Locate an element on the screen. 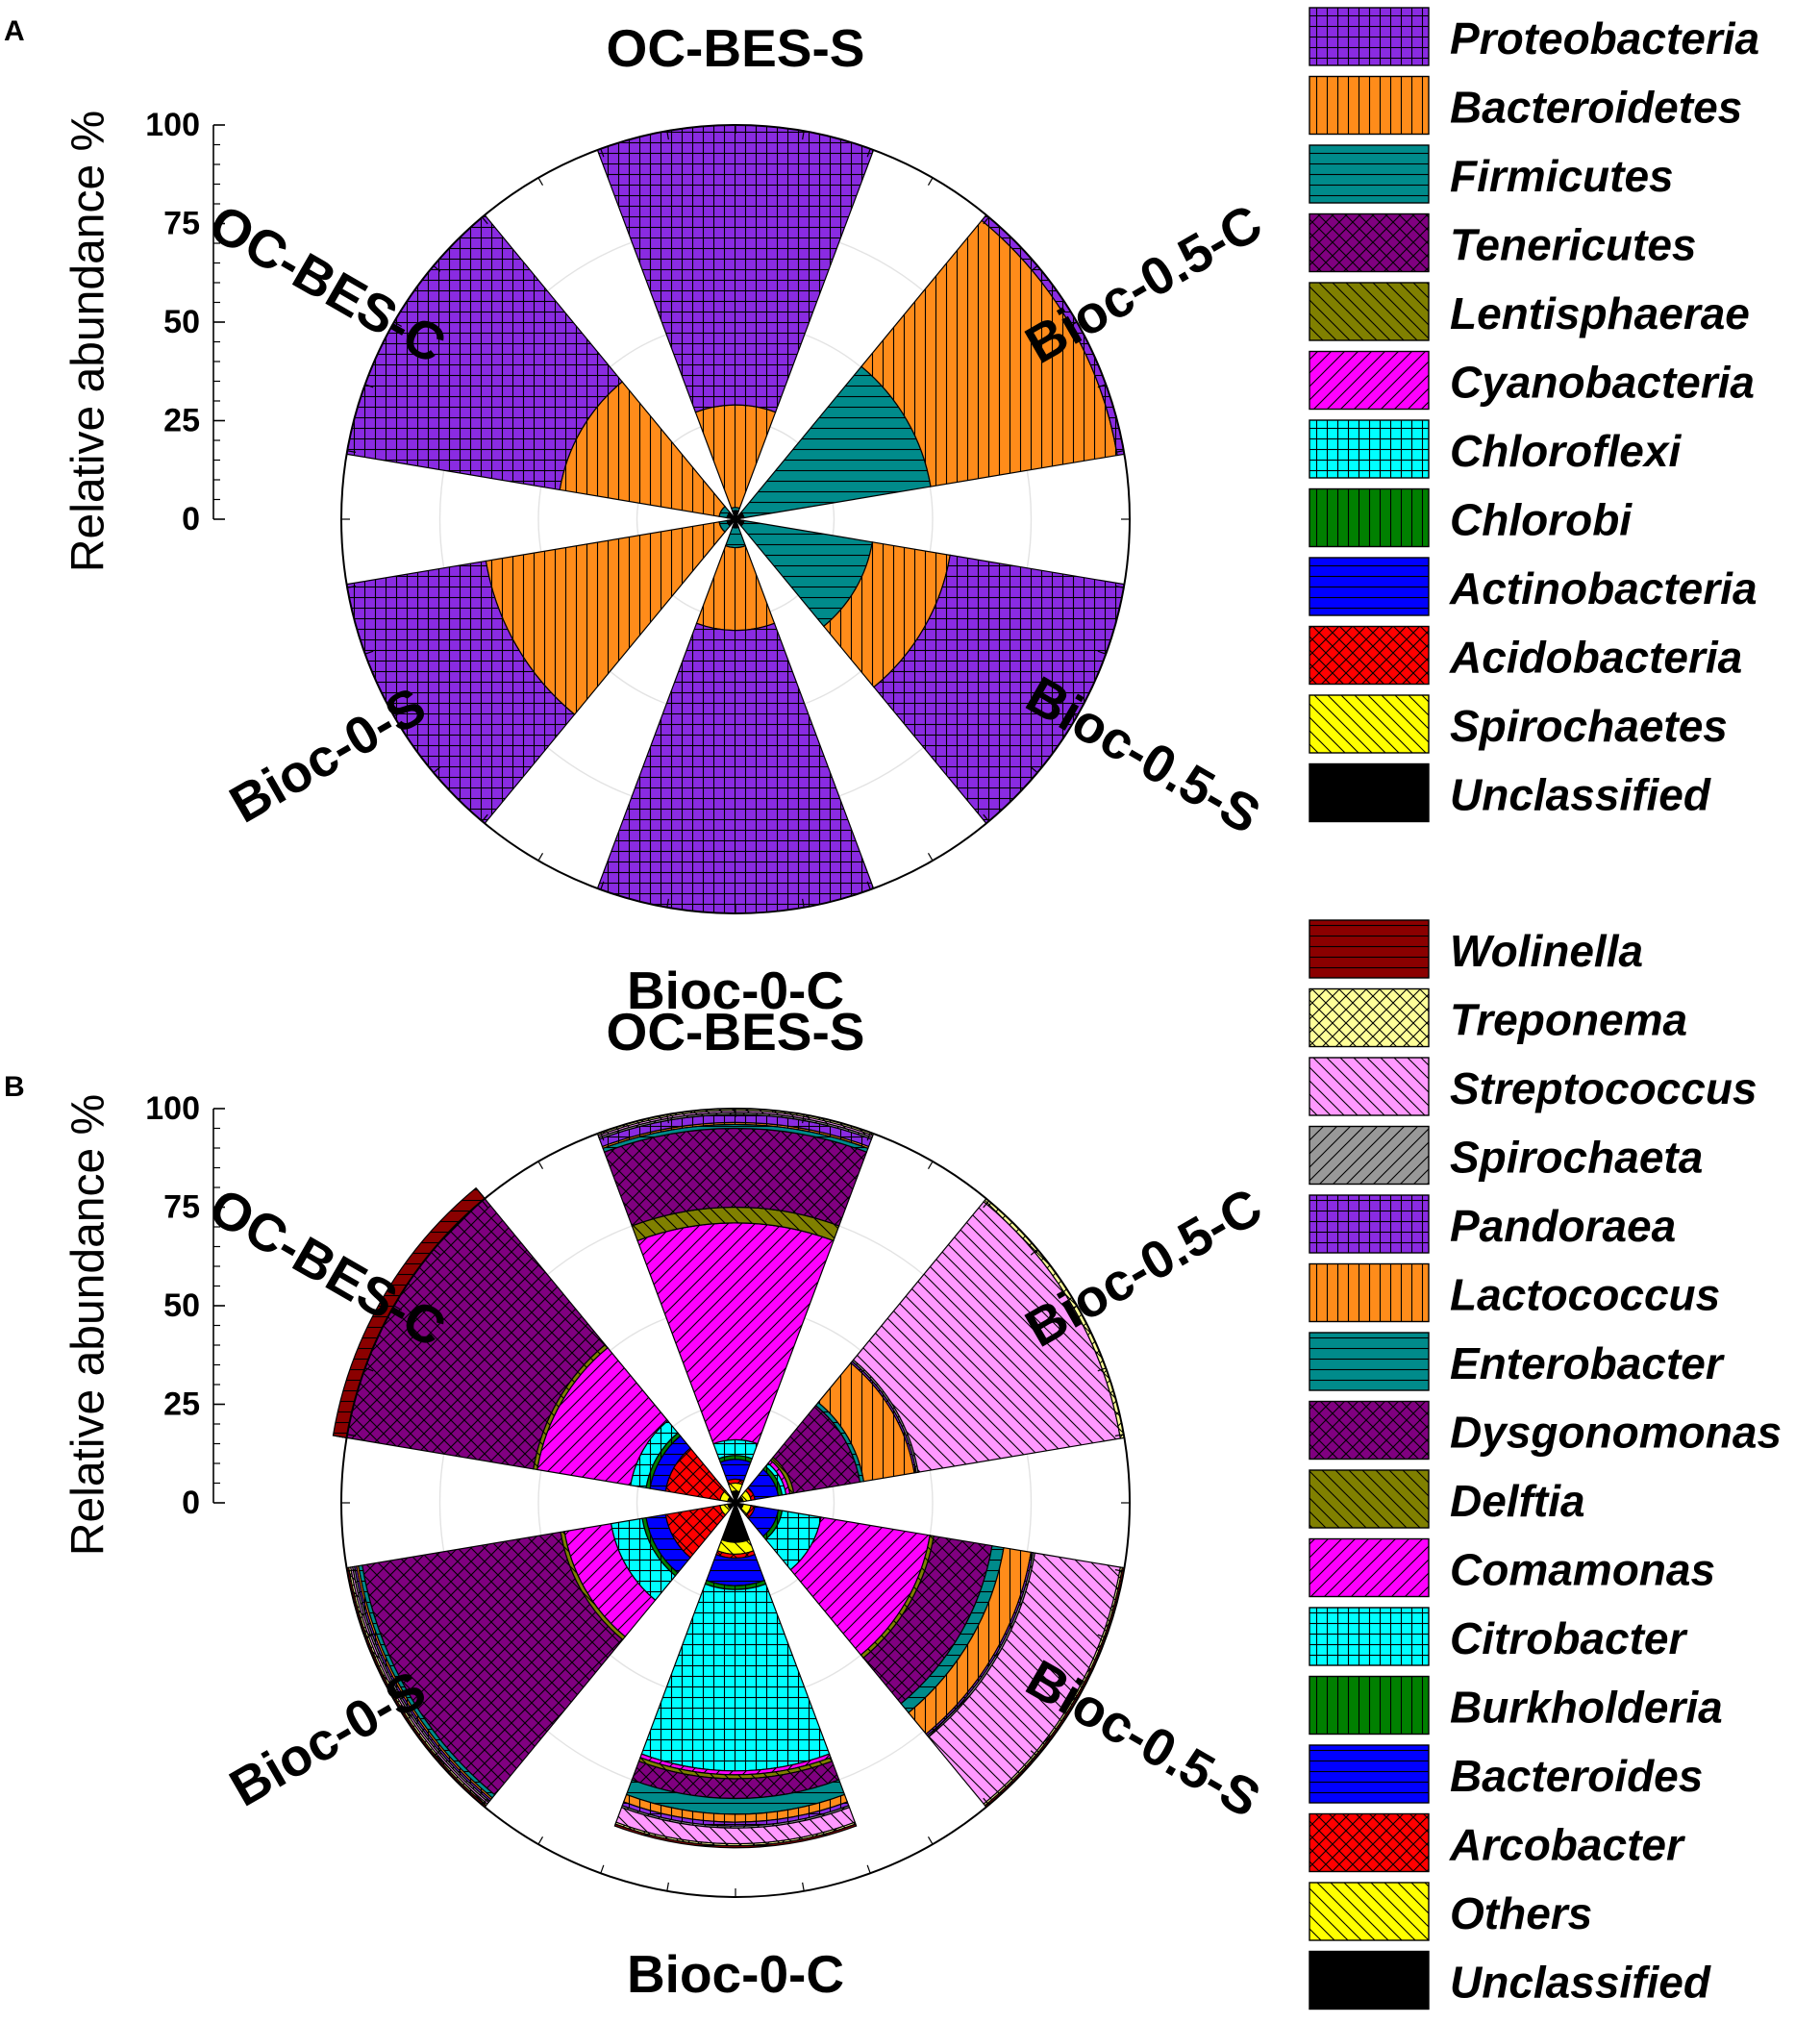  legend-label-lentisphaerae: Lentisphaerae is located at coordinates (1600, 313).